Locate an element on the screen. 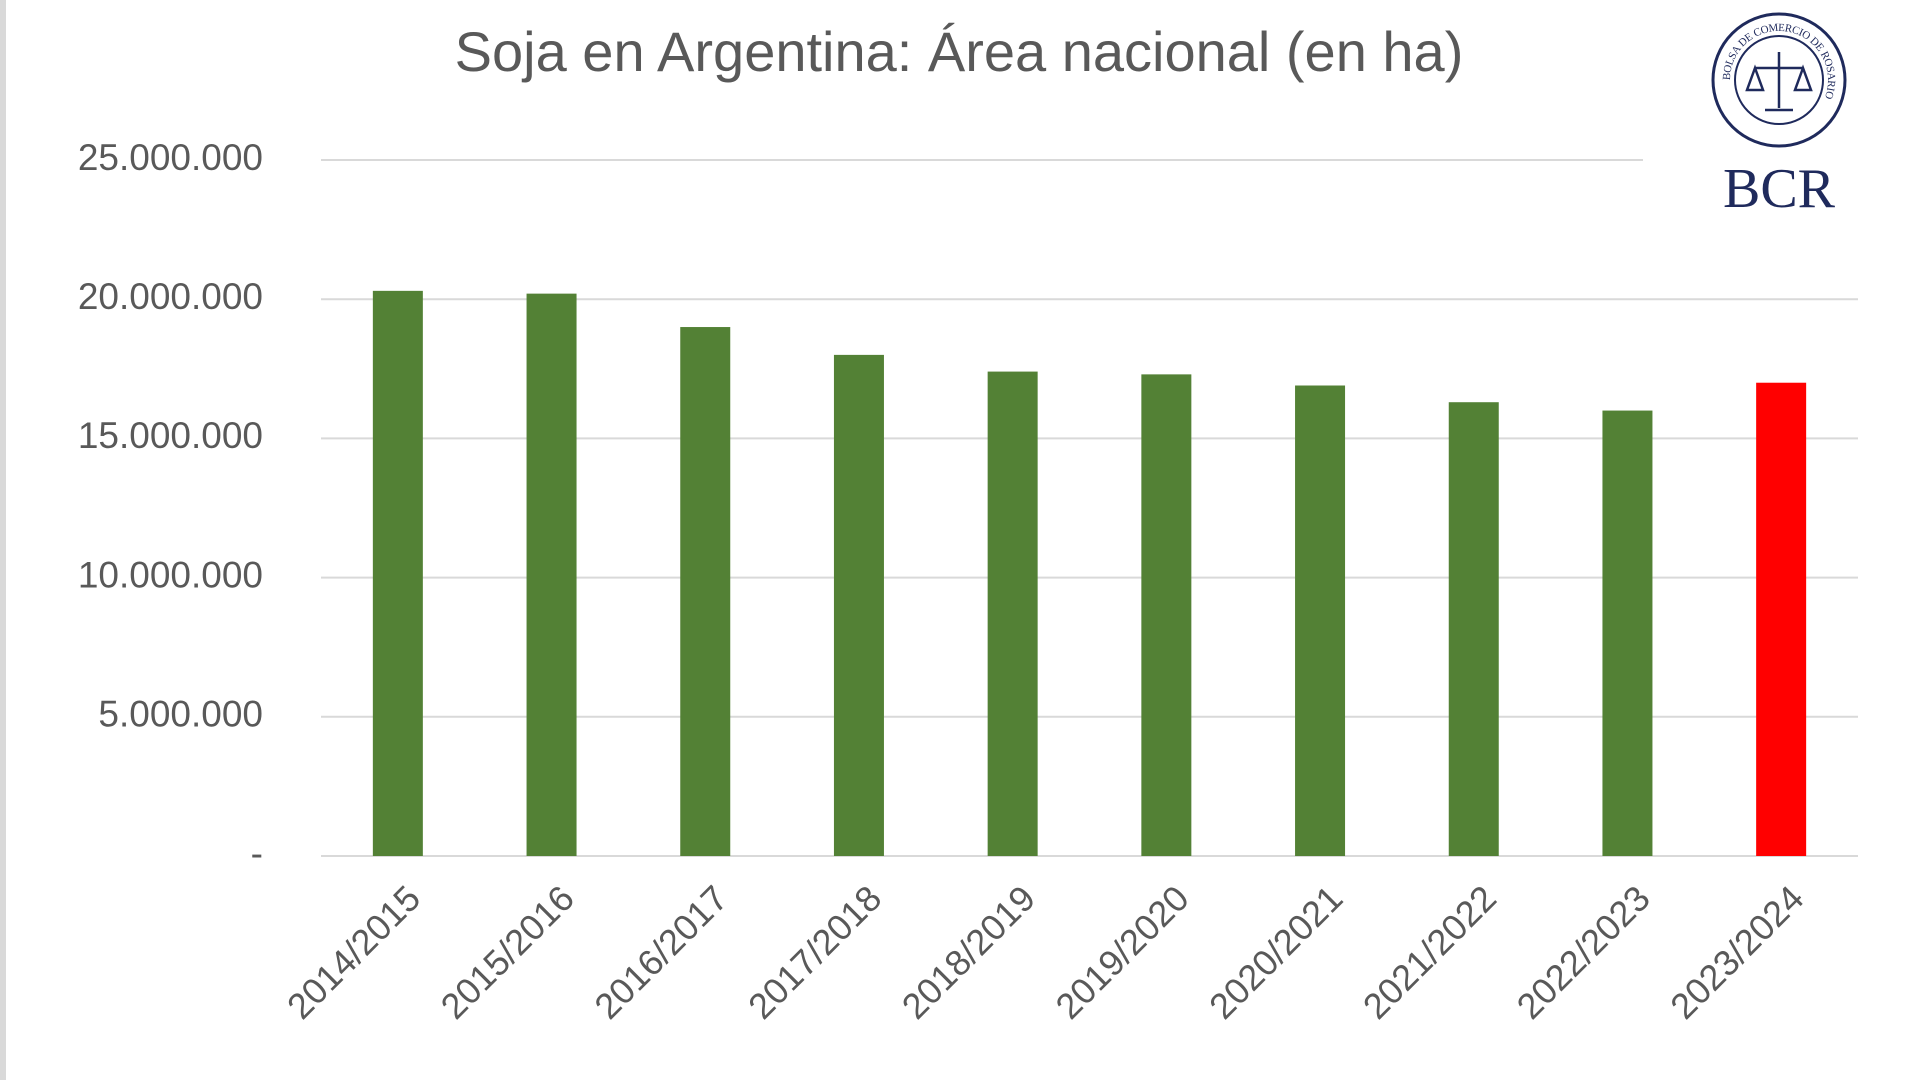 The width and height of the screenshot is (1920, 1080). logo-text: BCR is located at coordinates (1779, 189).